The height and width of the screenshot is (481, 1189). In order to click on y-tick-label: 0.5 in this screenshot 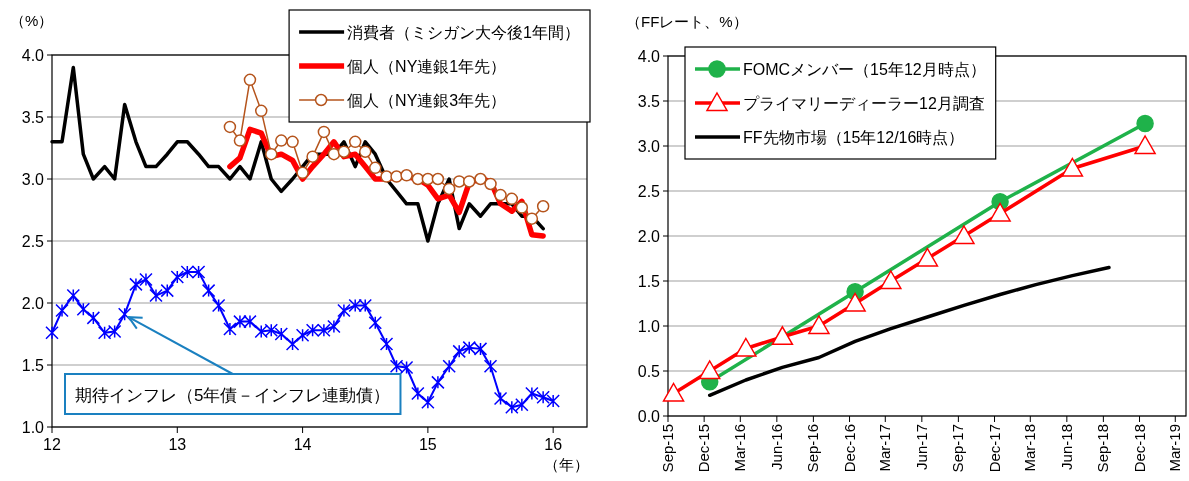, I will do `click(649, 371)`.